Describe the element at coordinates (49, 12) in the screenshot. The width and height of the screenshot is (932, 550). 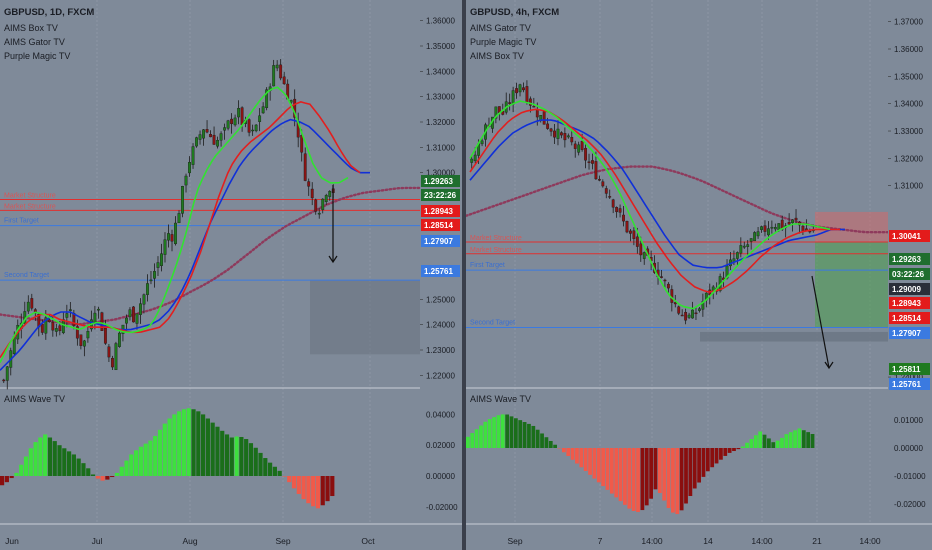
I see `left-symbol-header: GBPUSD, 1D, FXCM` at that location.